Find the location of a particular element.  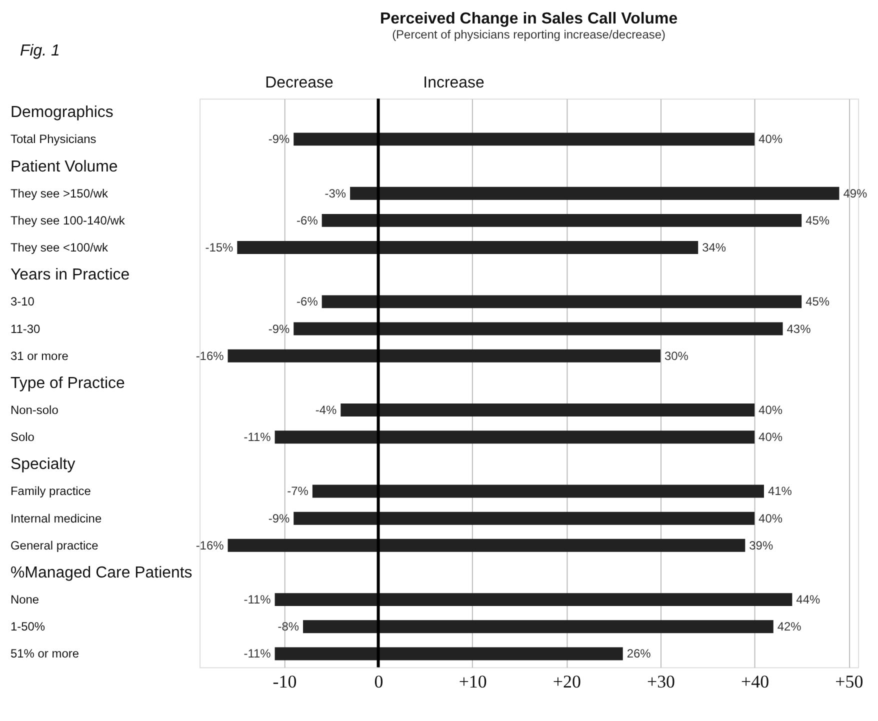

x-tick-label: 0 is located at coordinates (379, 682).